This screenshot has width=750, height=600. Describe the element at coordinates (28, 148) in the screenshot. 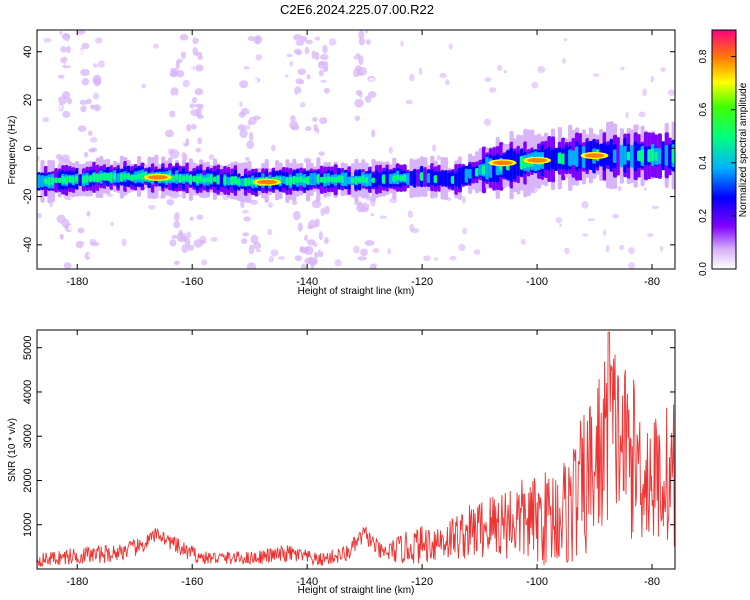

I see `y-tick-label: 0` at that location.